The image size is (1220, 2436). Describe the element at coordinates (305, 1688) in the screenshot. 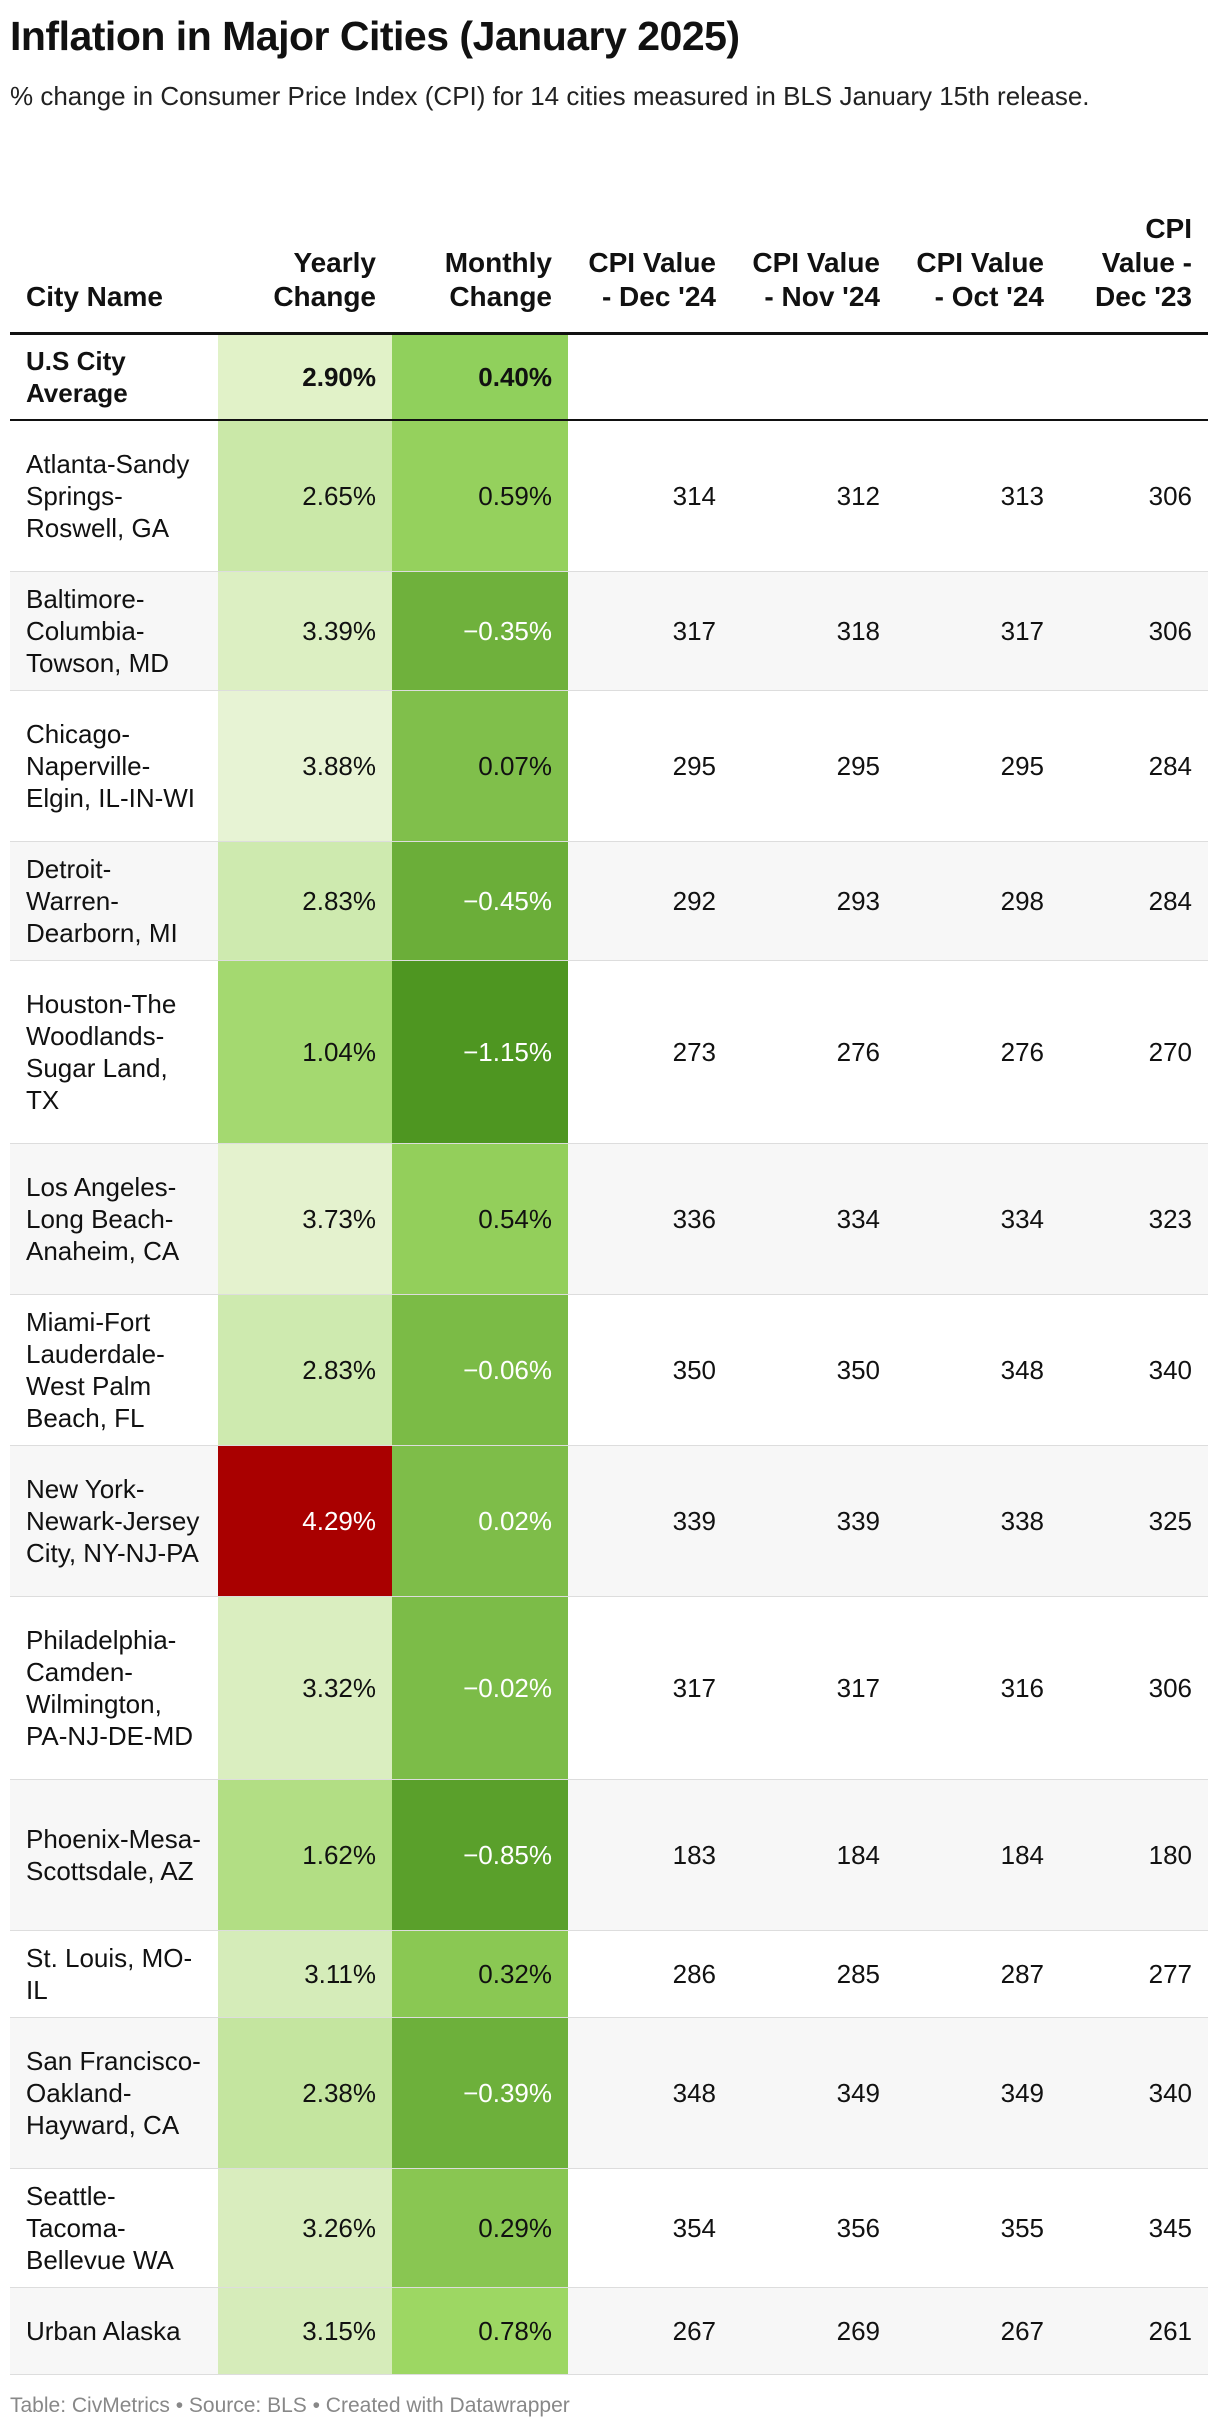

I see `cell-yearly-change: 3.32%` at that location.